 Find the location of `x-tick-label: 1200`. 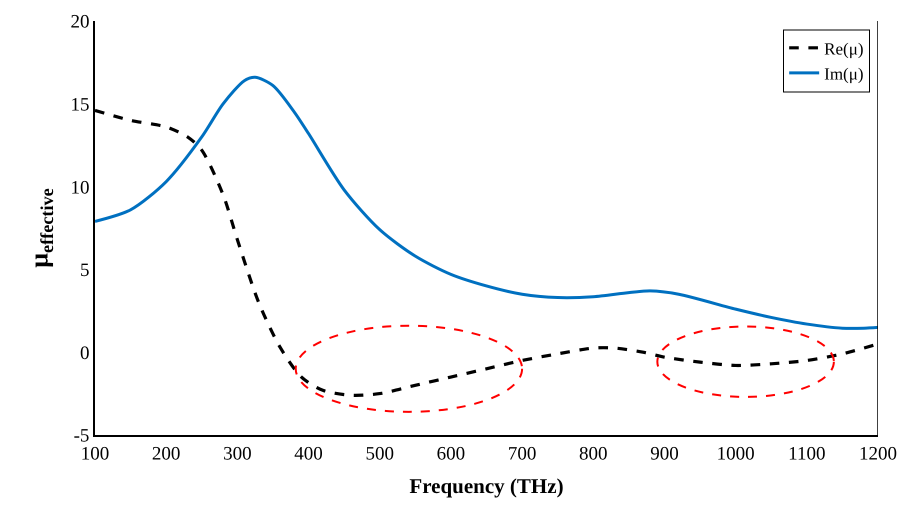

x-tick-label: 1200 is located at coordinates (878, 454).